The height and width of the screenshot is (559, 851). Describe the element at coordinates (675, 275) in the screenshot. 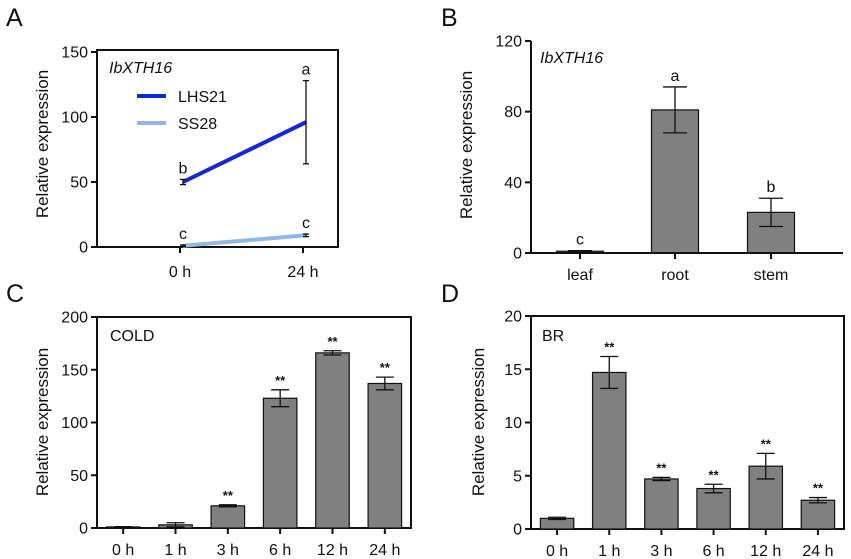

I see `panel-b-xtick-label: root` at that location.